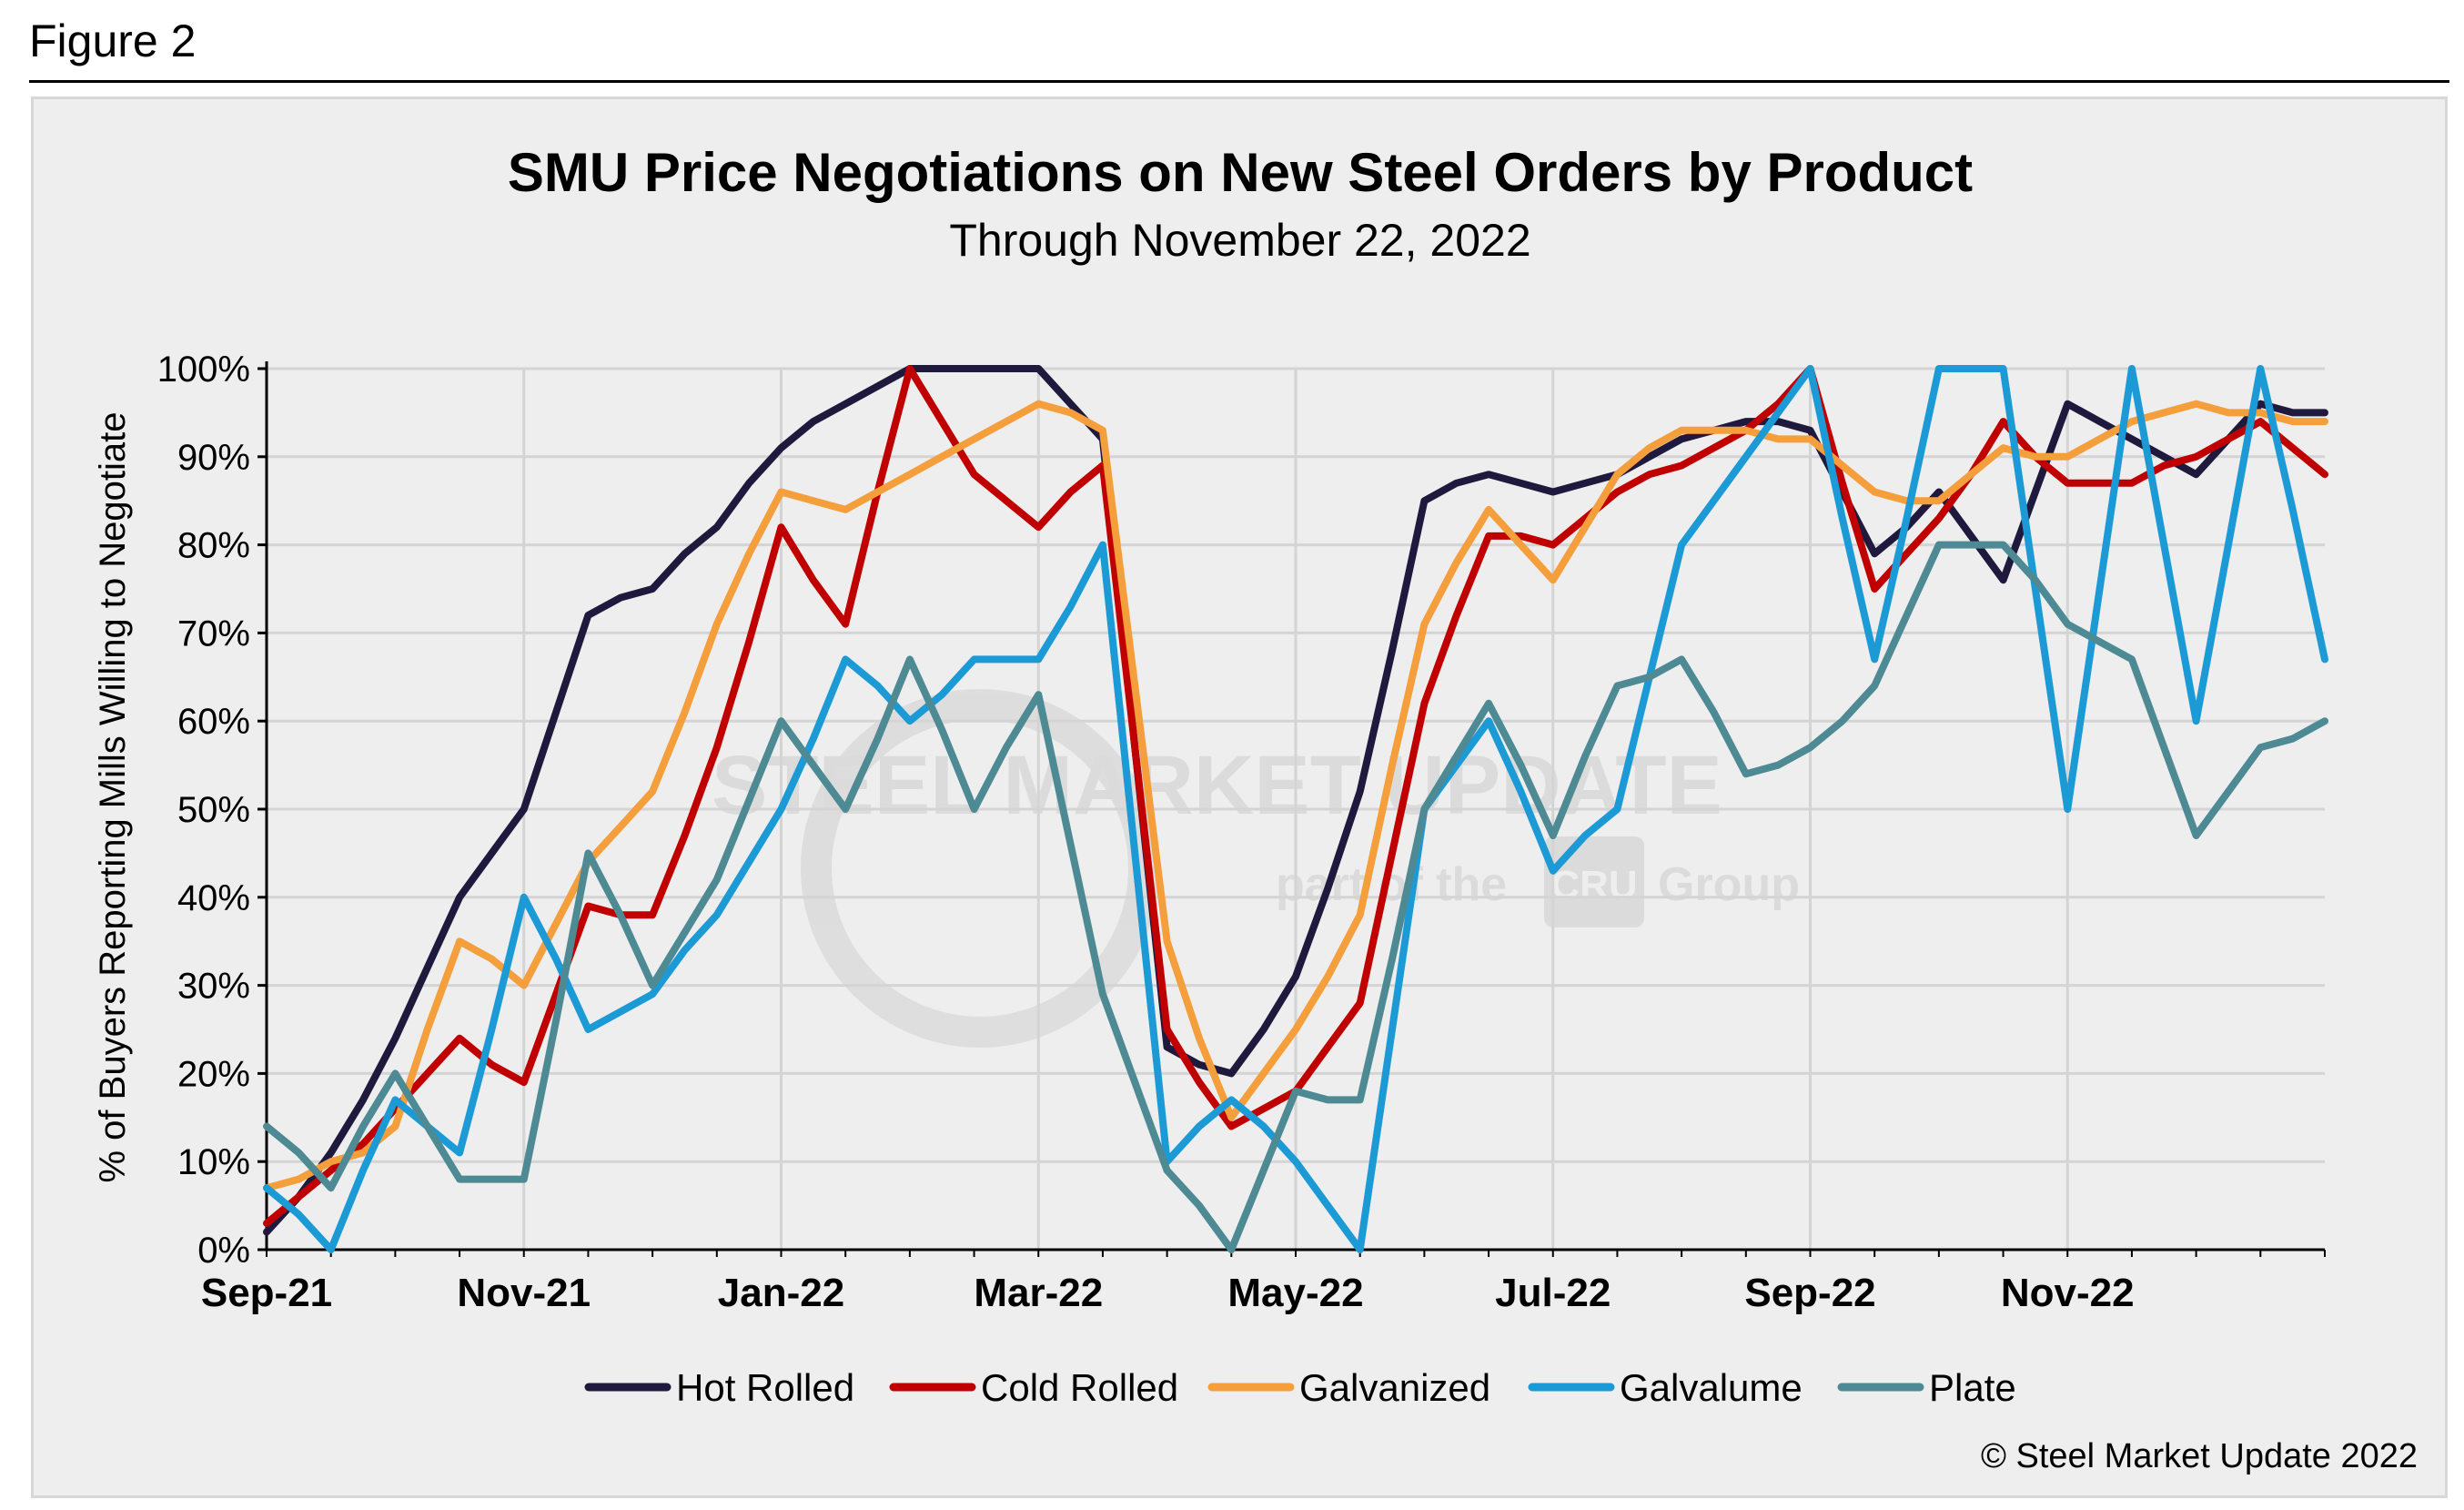 The height and width of the screenshot is (1510, 2464). Describe the element at coordinates (1809, 1293) in the screenshot. I see `x-tick-label: Sep-22` at that location.